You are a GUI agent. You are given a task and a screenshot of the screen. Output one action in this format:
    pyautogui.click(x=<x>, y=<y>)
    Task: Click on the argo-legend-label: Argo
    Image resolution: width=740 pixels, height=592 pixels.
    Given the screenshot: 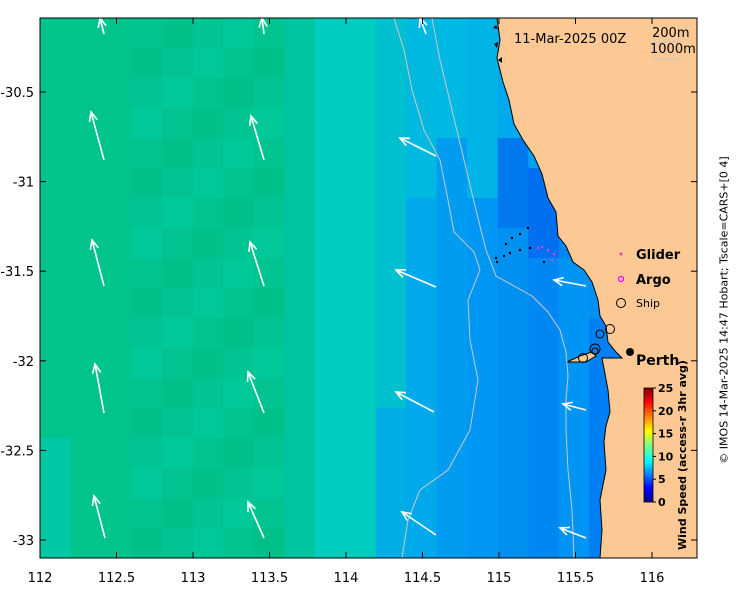 What is the action you would take?
    pyautogui.click(x=653, y=280)
    